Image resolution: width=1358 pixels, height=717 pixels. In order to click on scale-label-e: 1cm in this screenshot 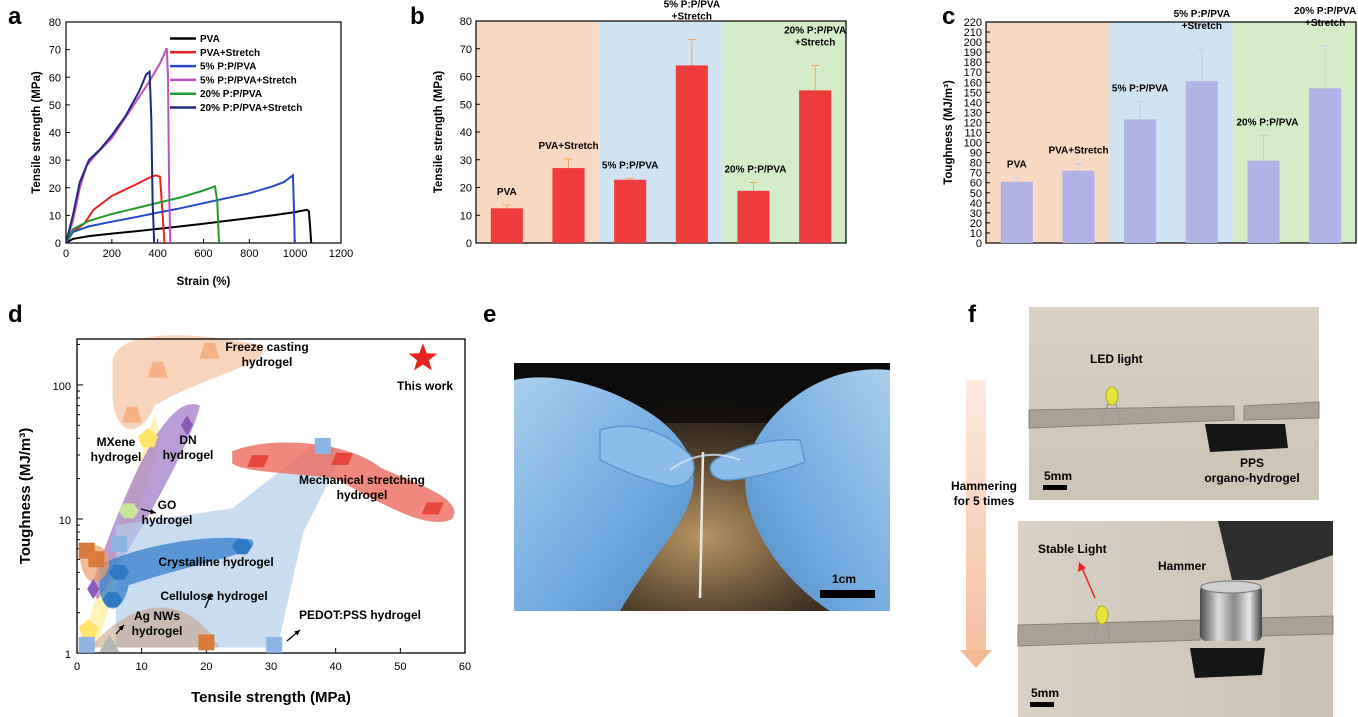, I will do `click(844, 579)`.